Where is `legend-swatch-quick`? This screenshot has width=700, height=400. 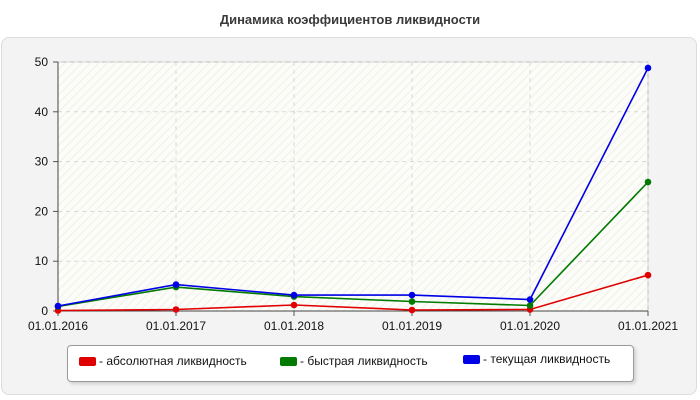 legend-swatch-quick is located at coordinates (288, 361).